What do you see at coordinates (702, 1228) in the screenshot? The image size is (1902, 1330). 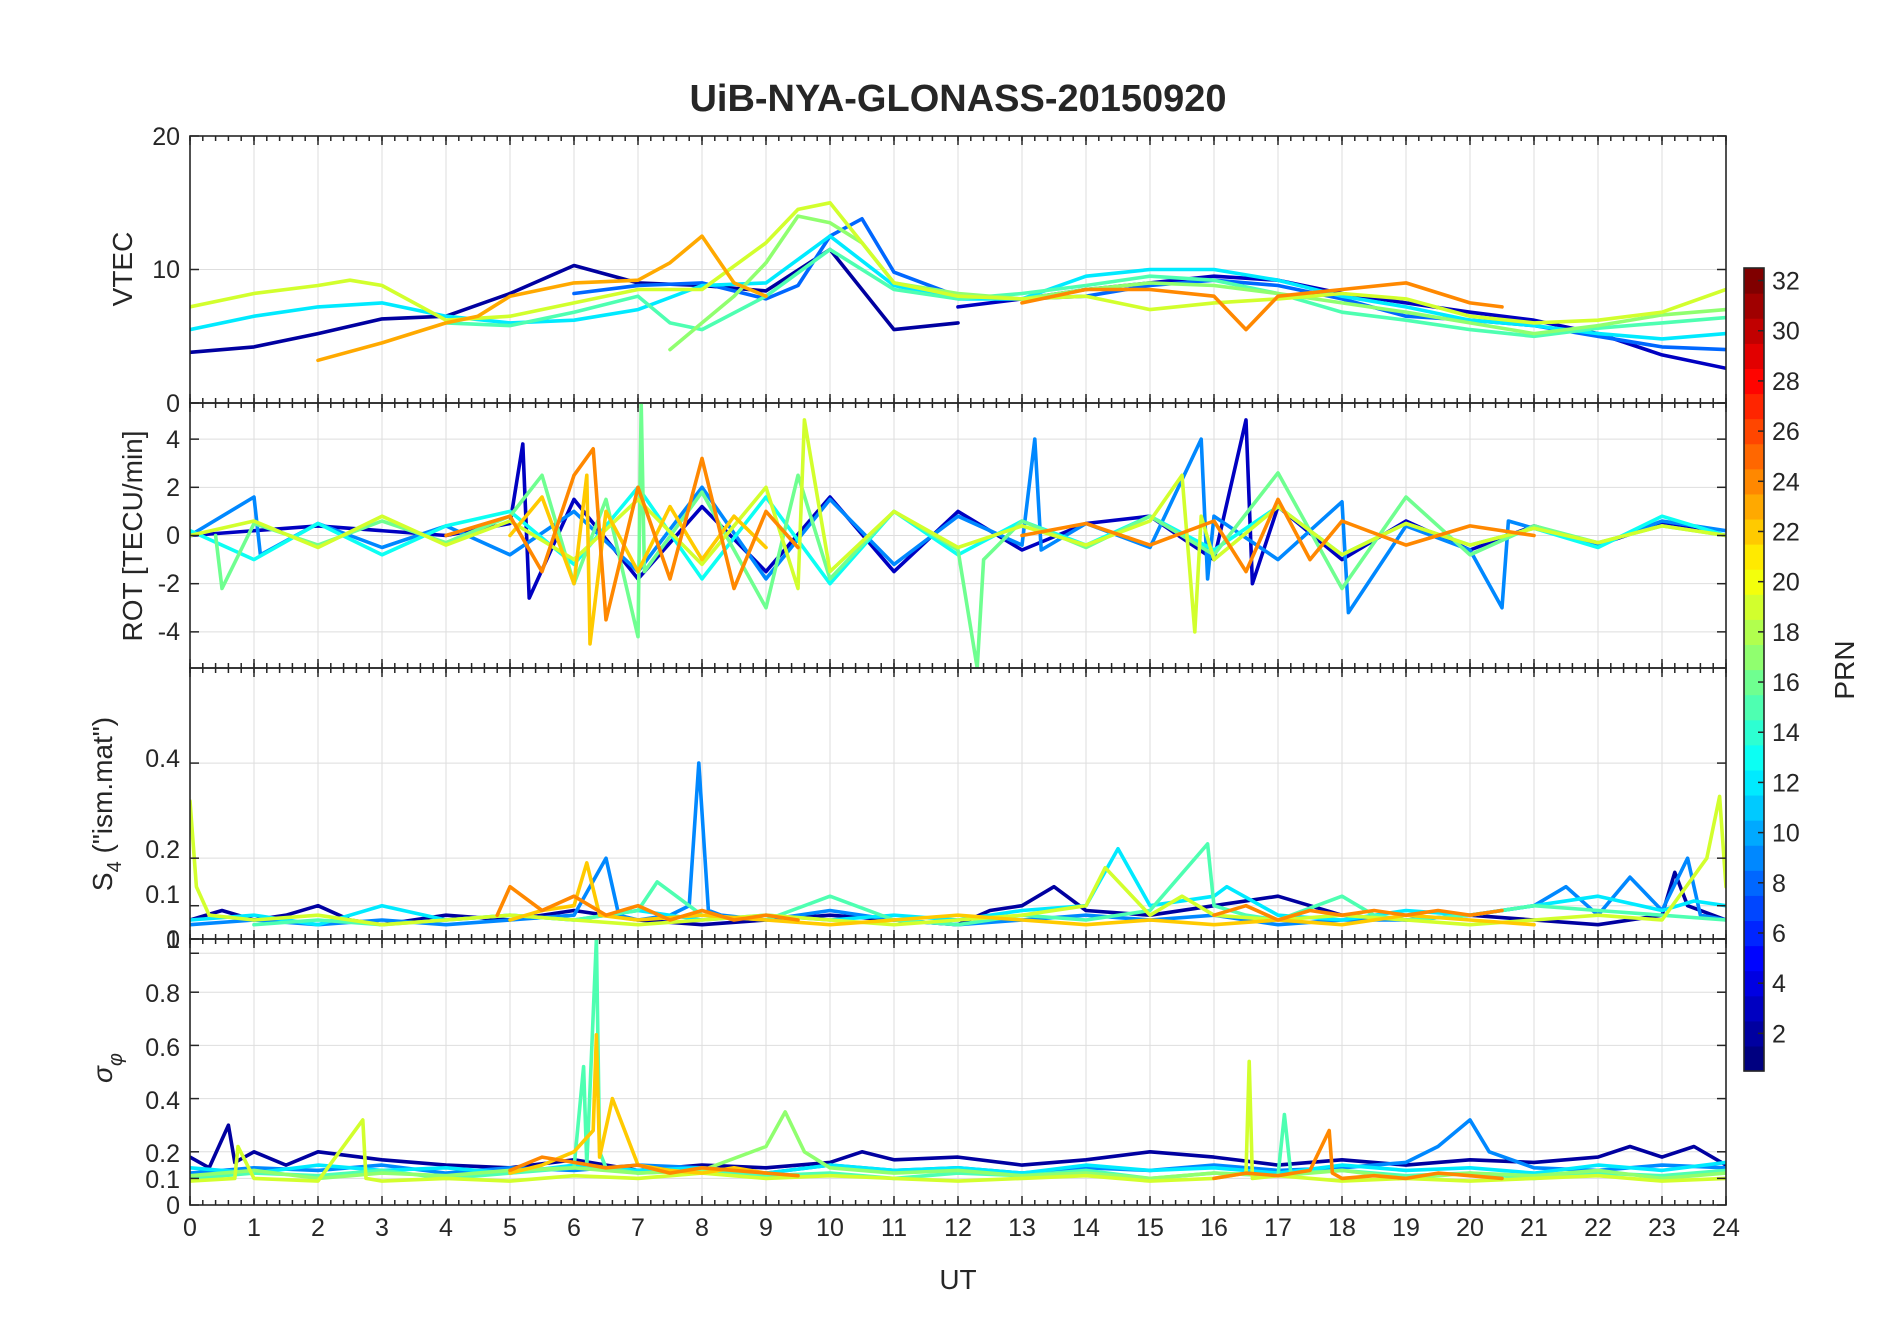 I see `x-tick-label: 8` at bounding box center [702, 1228].